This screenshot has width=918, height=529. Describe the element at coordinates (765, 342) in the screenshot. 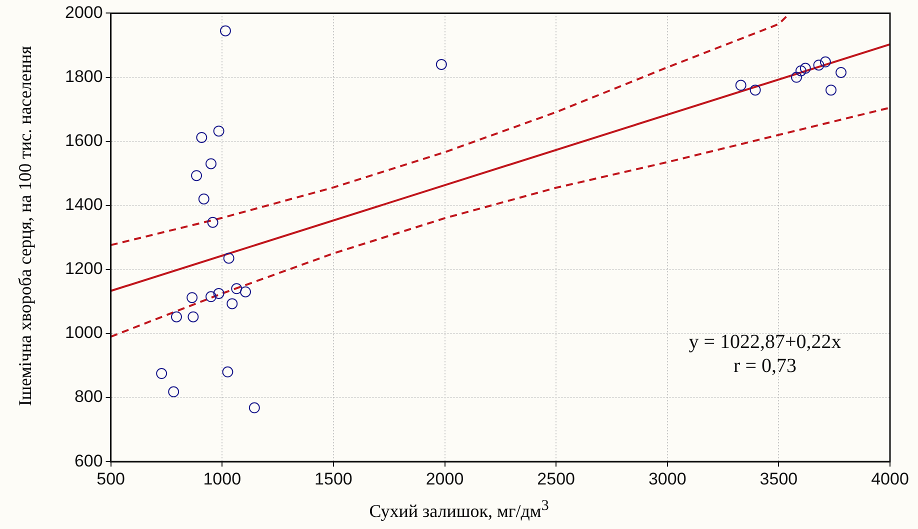

I see `annotation: y = 1022,87+0,22x` at that location.